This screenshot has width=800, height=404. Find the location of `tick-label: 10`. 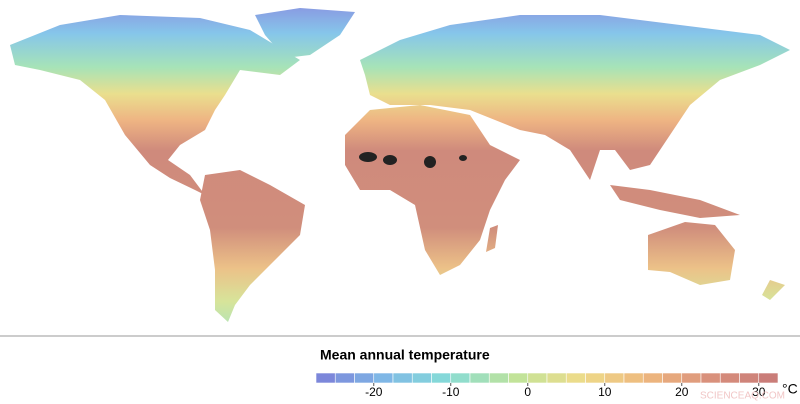

tick-label: 10 is located at coordinates (605, 392).